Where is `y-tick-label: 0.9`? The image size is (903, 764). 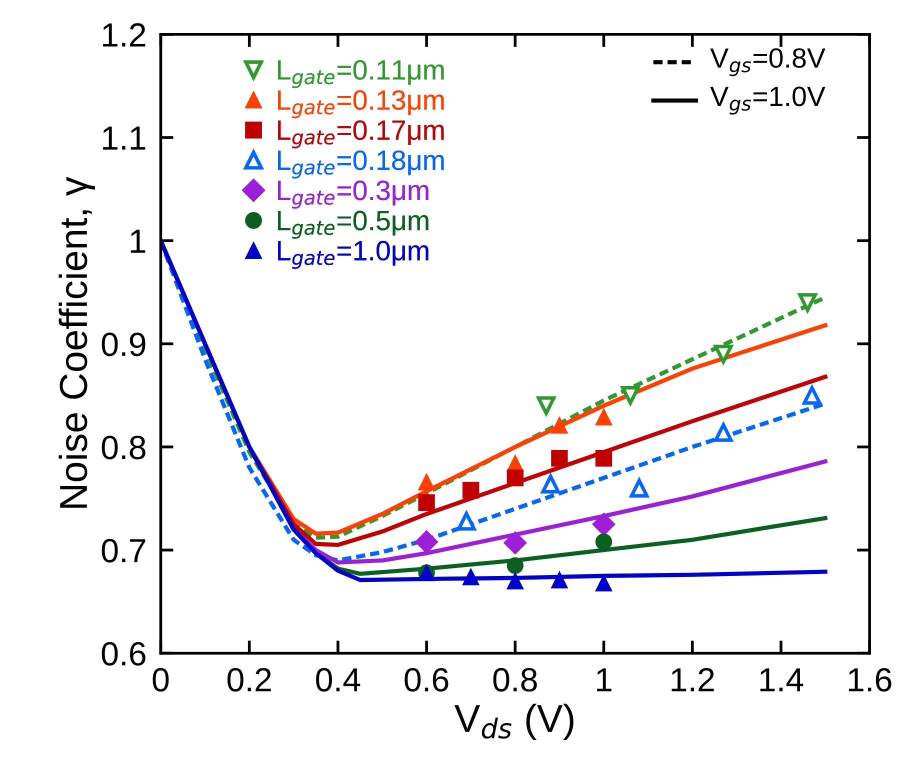 y-tick-label: 0.9 is located at coordinates (124, 344).